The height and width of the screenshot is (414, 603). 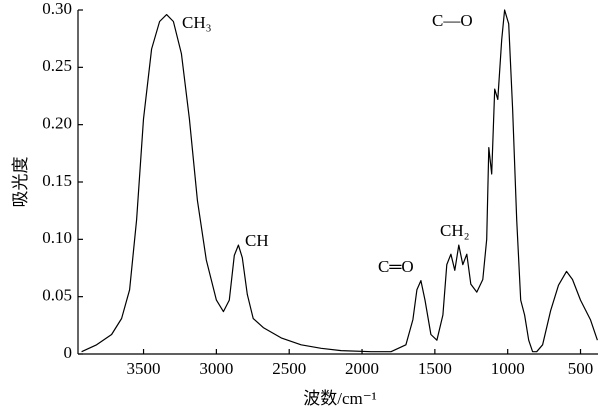 What do you see at coordinates (57, 237) in the screenshot?
I see `y-tick-label: 0.10` at bounding box center [57, 237].